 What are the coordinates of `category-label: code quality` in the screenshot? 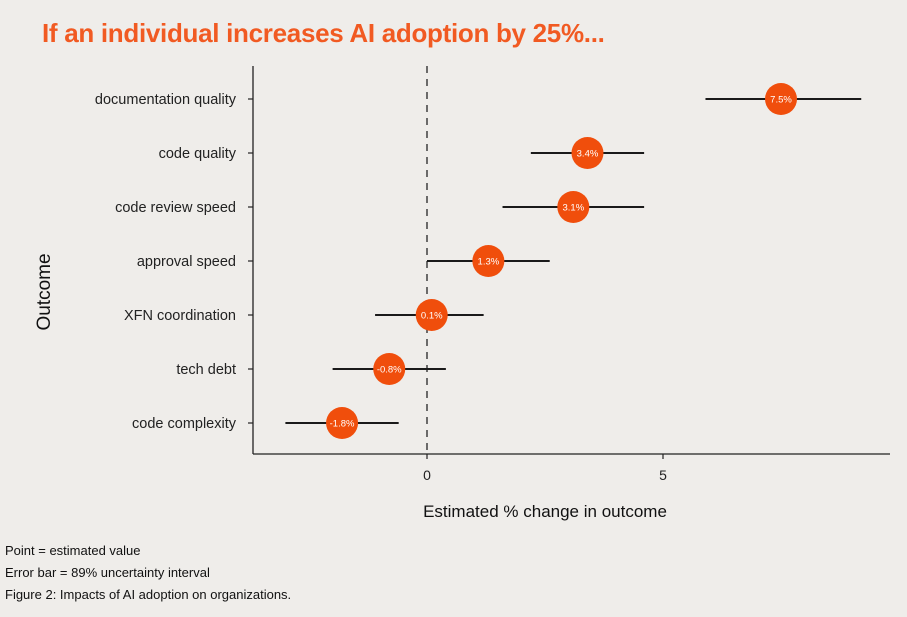 It's located at (198, 154).